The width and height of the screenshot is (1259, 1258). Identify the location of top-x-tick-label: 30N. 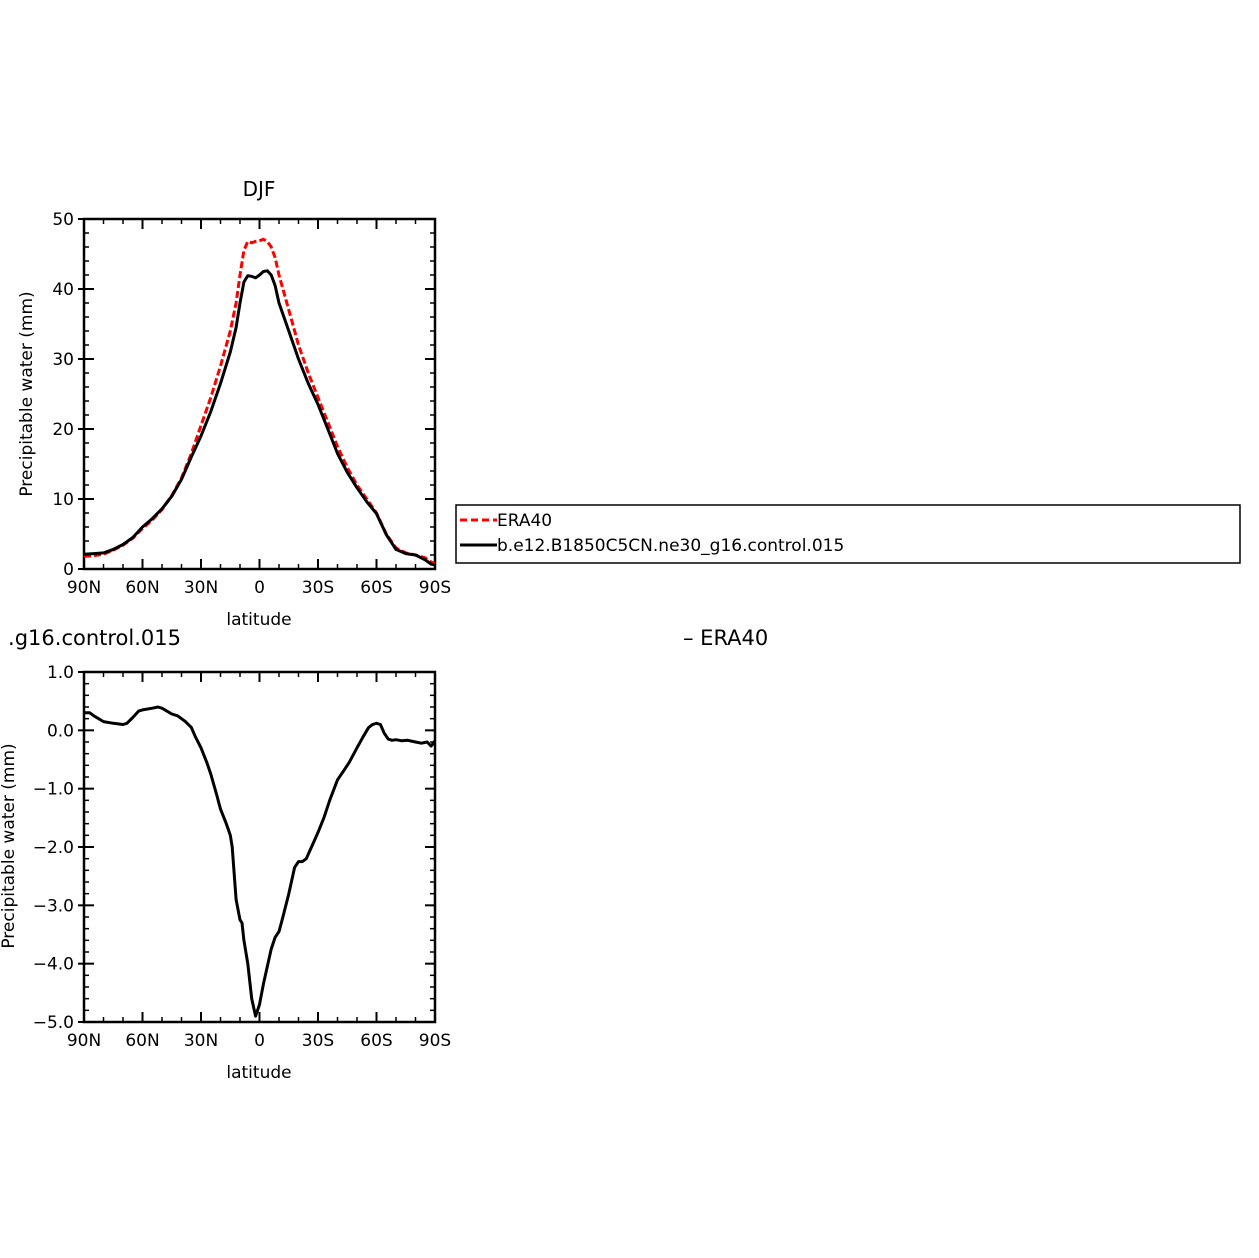
(201, 588).